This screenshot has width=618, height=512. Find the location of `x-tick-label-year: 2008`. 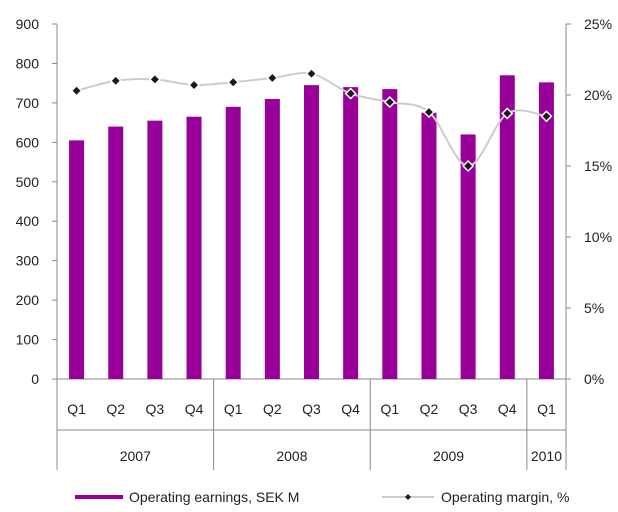

x-tick-label-year: 2008 is located at coordinates (291, 456).